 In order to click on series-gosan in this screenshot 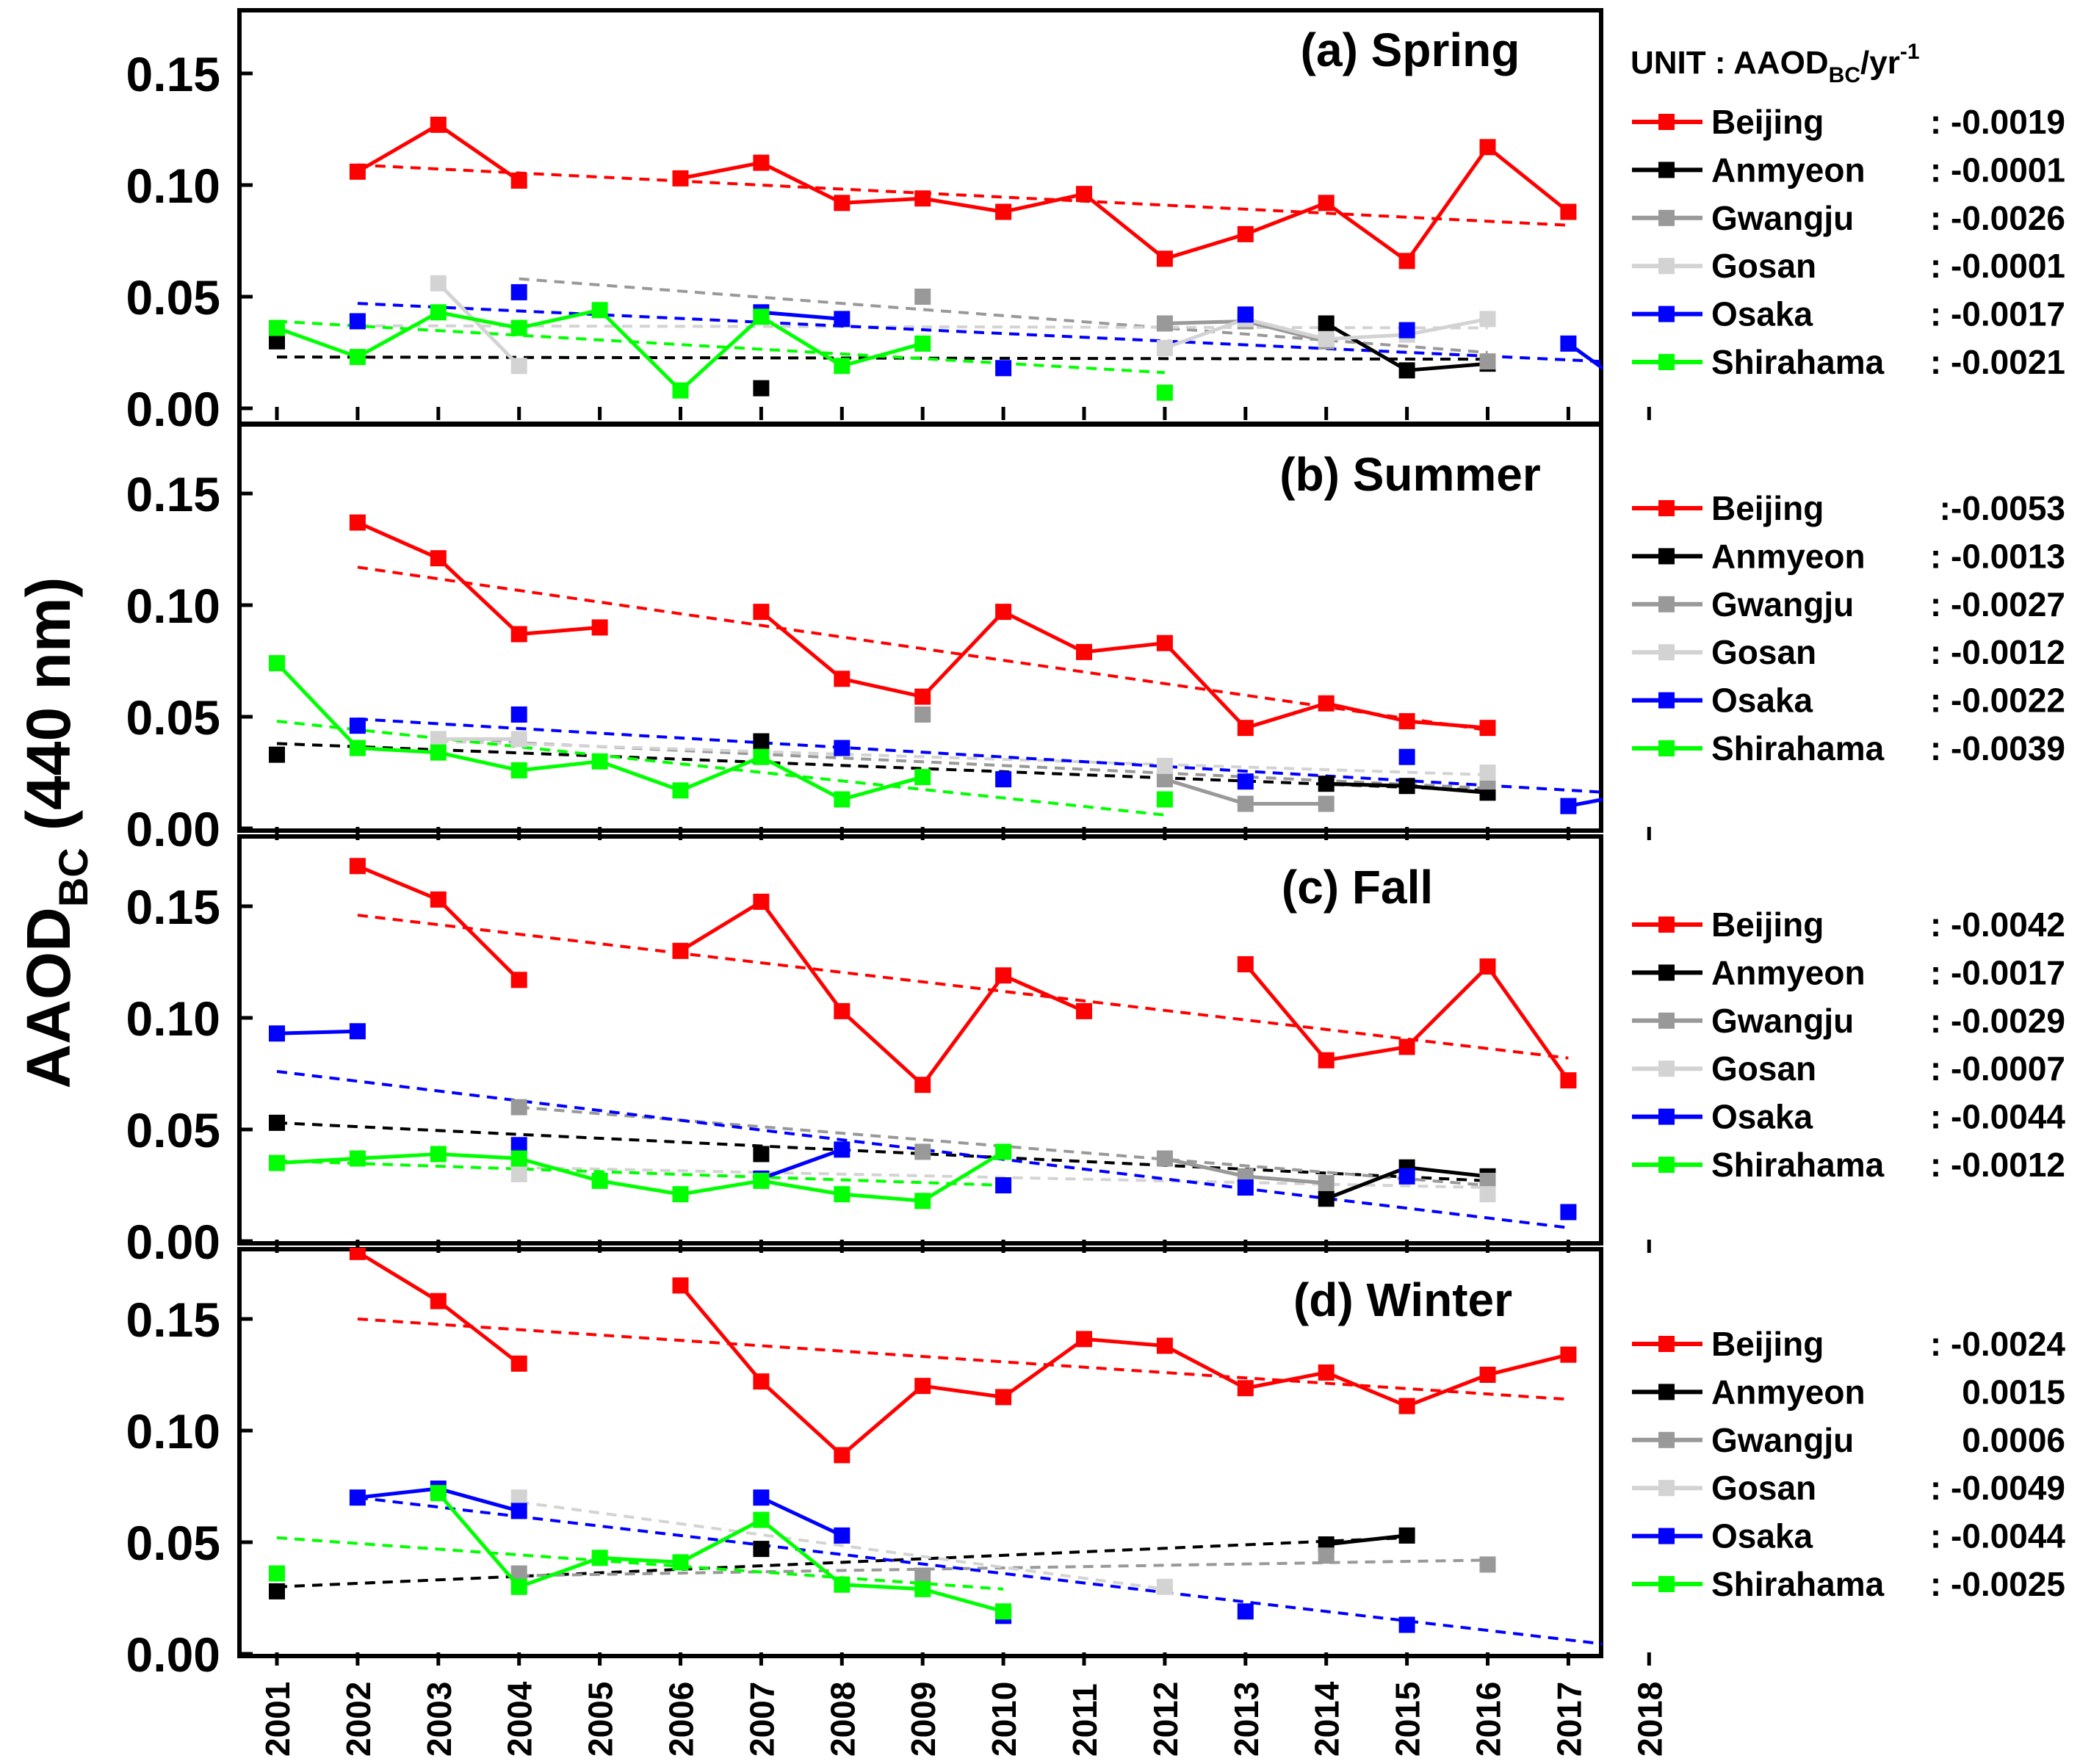, I will do `click(841, 1542)`.